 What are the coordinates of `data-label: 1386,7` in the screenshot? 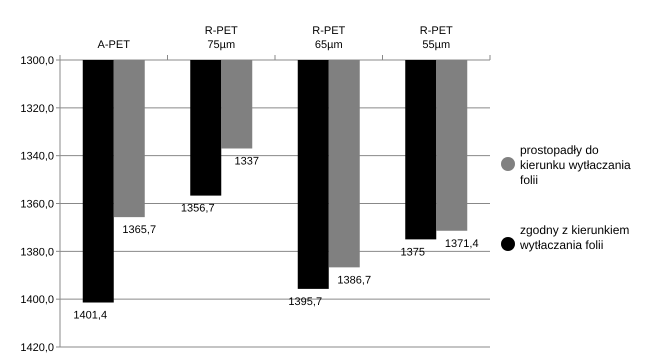 It's located at (354, 280).